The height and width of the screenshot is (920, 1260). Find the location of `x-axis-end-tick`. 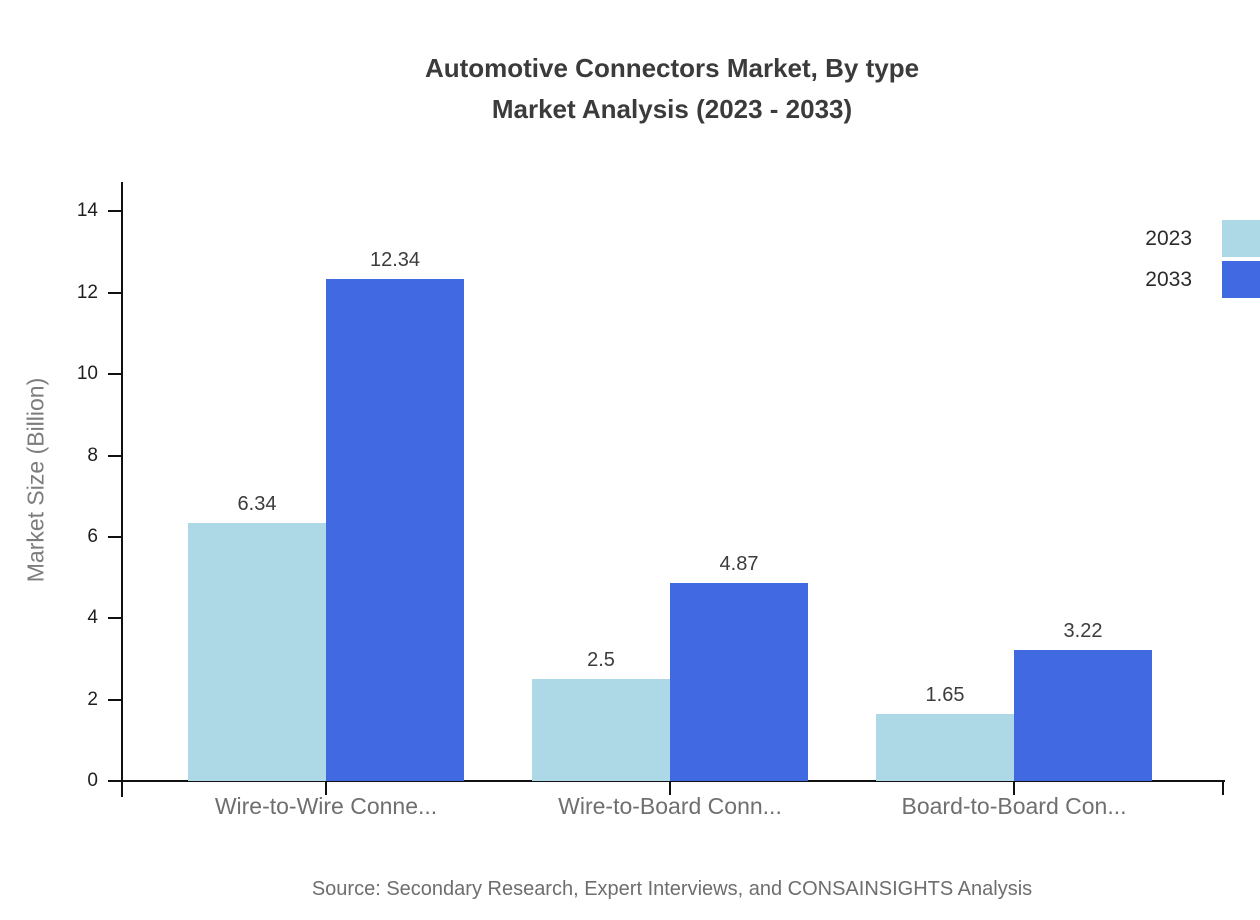

x-axis-end-tick is located at coordinates (1223, 788).